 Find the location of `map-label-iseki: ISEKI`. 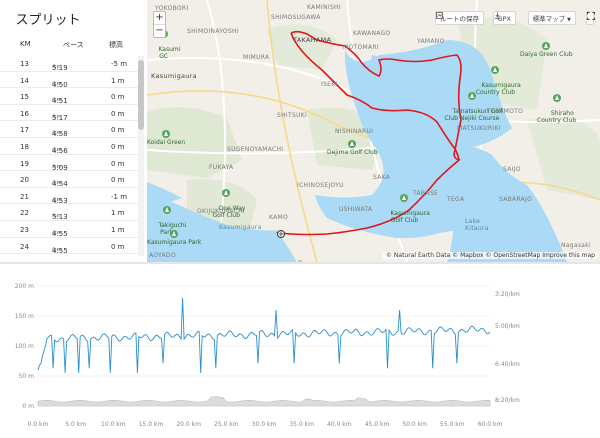

map-label-iseki: ISEKI is located at coordinates (329, 84).